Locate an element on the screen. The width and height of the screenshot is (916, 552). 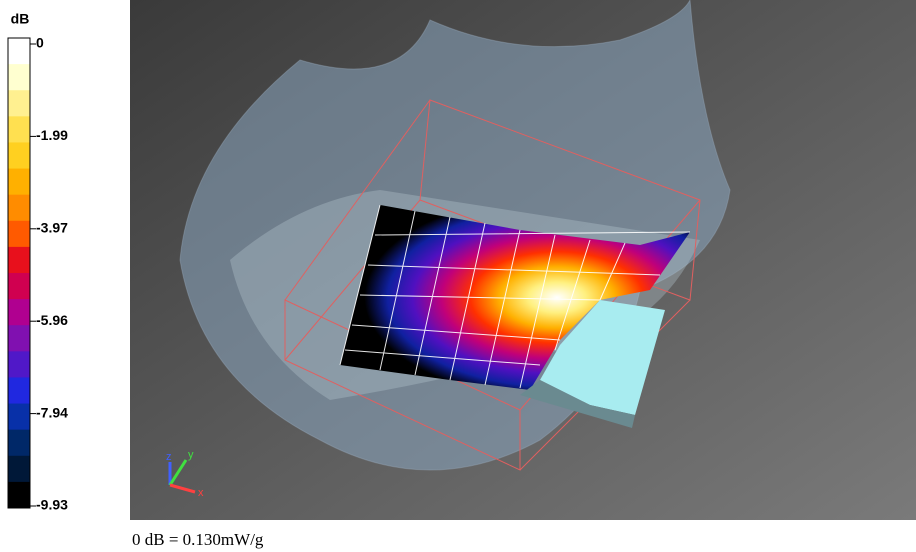
colorbar-ticks: 0 -1.99 -3.97 -5.96 -7.94 -9.93 is located at coordinates (49, 274).